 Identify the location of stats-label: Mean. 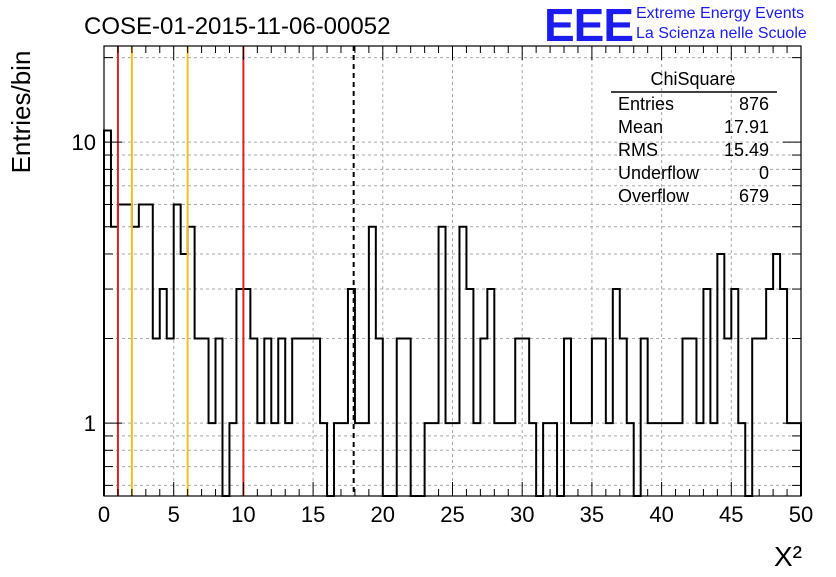
(640, 127).